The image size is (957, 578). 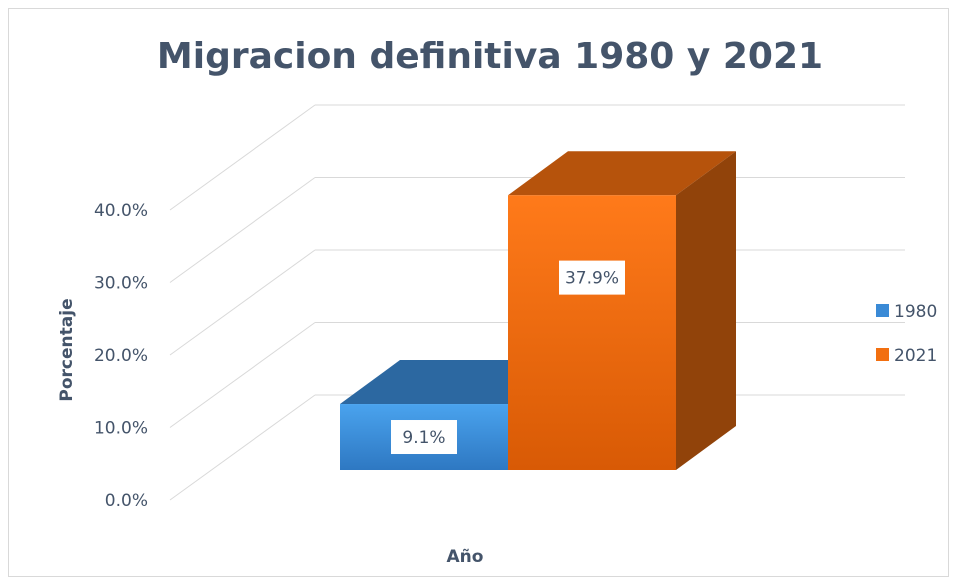 What do you see at coordinates (490, 56) in the screenshot?
I see `chart-title: Migracion definitiva 1980 y 2021` at bounding box center [490, 56].